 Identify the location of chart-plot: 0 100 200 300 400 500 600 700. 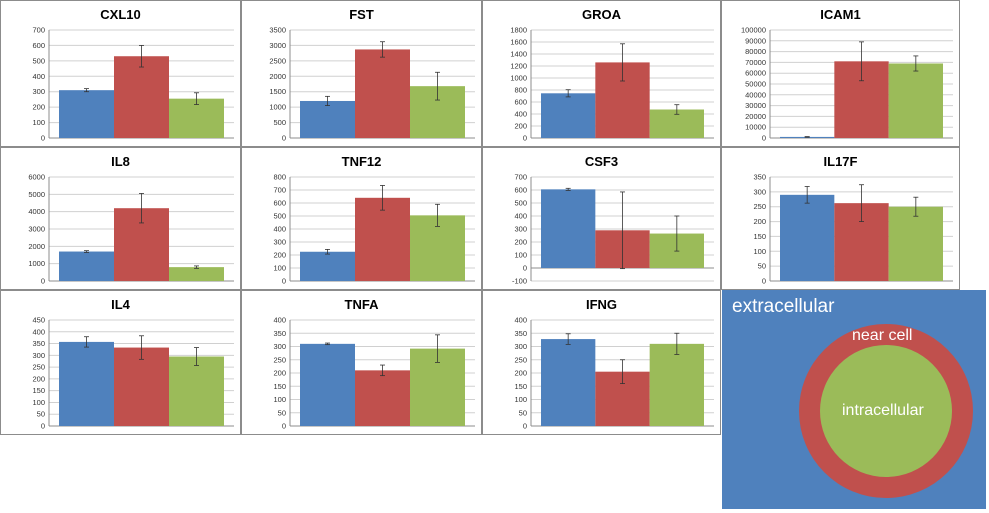
(133, 84).